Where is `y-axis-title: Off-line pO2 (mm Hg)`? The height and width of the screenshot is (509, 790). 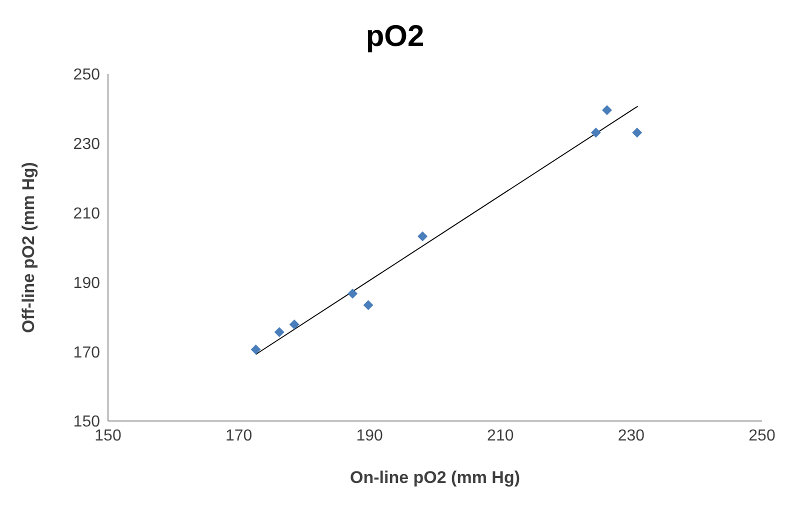 y-axis-title: Off-line pO2 (mm Hg) is located at coordinates (28, 247).